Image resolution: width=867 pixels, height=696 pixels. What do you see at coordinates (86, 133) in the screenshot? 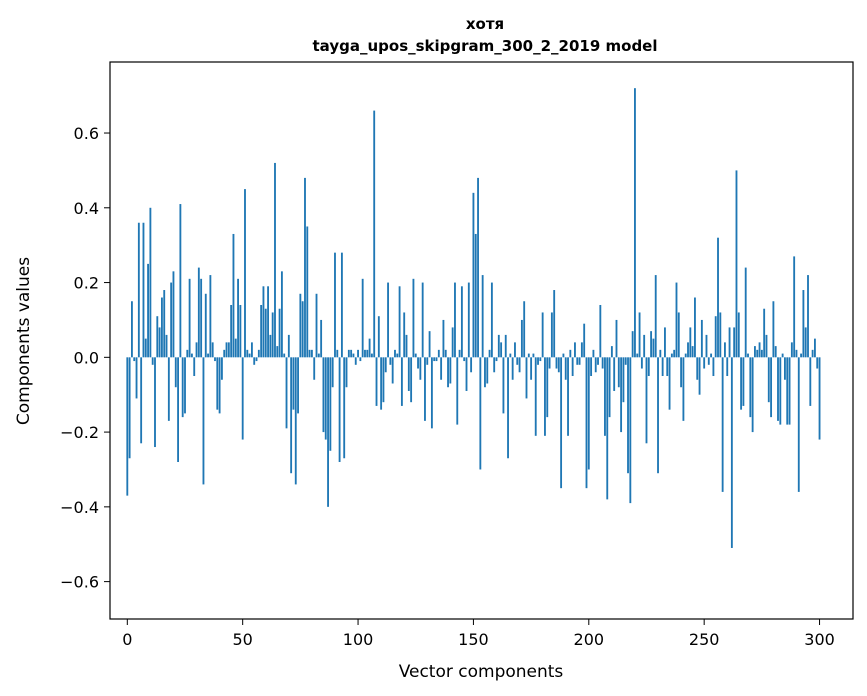
I see `y-tick-label: 0.6` at bounding box center [86, 133].